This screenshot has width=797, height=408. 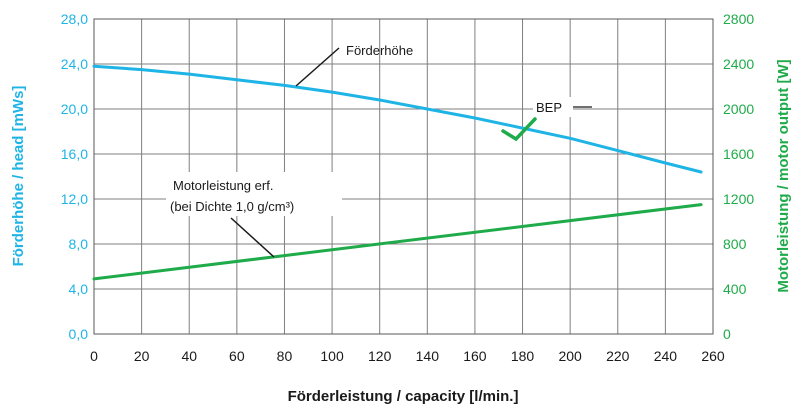 What do you see at coordinates (79, 334) in the screenshot?
I see `left-y-tick-label: 0,0` at bounding box center [79, 334].